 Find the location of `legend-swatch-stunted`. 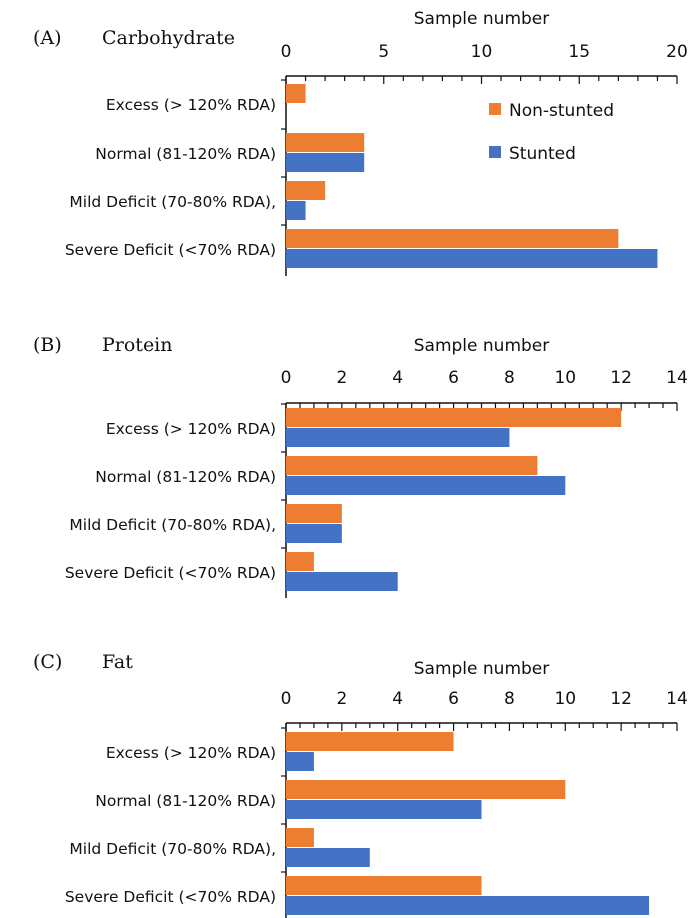

legend-swatch-stunted is located at coordinates (495, 152).